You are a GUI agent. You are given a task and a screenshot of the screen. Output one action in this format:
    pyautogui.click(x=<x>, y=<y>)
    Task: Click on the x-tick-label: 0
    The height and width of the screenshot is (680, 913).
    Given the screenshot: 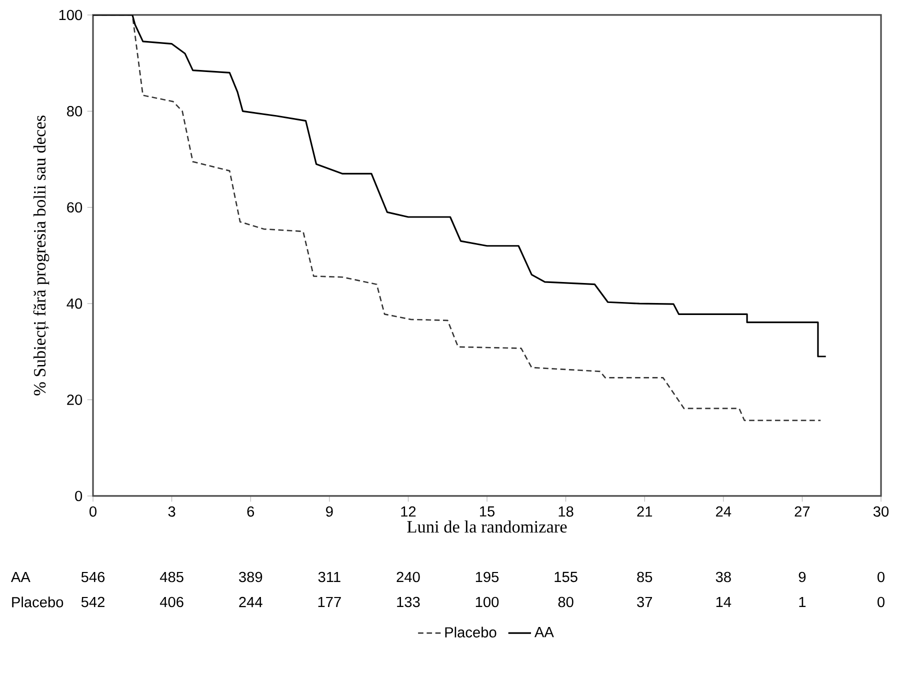 What is the action you would take?
    pyautogui.click(x=93, y=511)
    